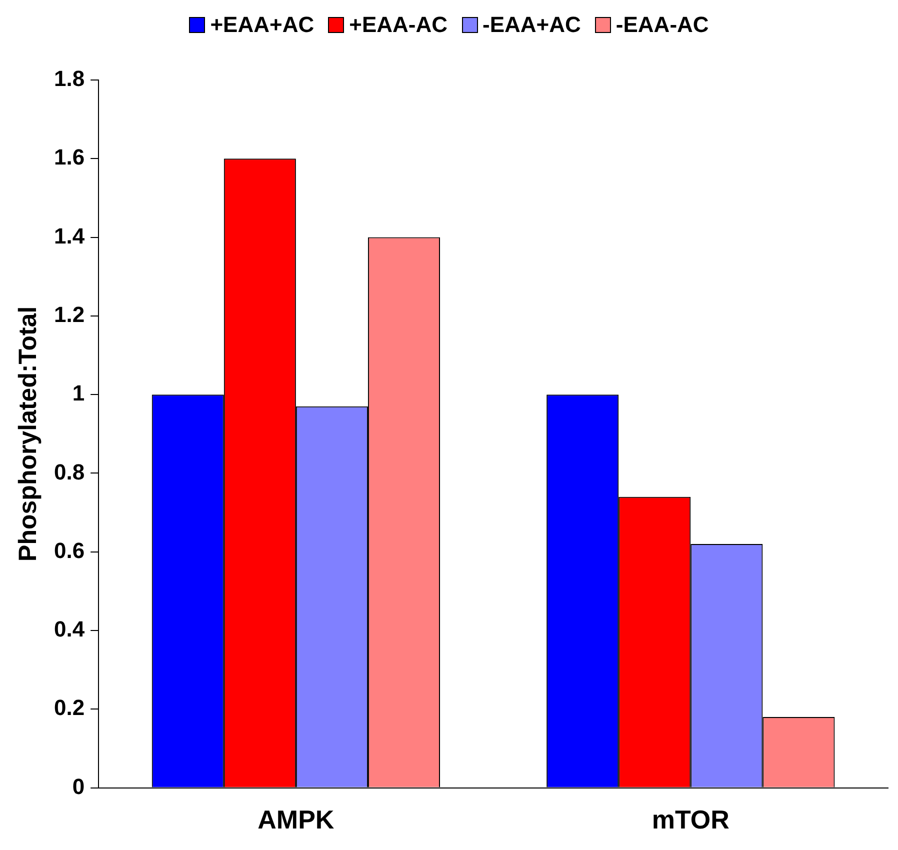 The image size is (898, 850). Describe the element at coordinates (78, 393) in the screenshot. I see `y-tick-label: 1` at that location.